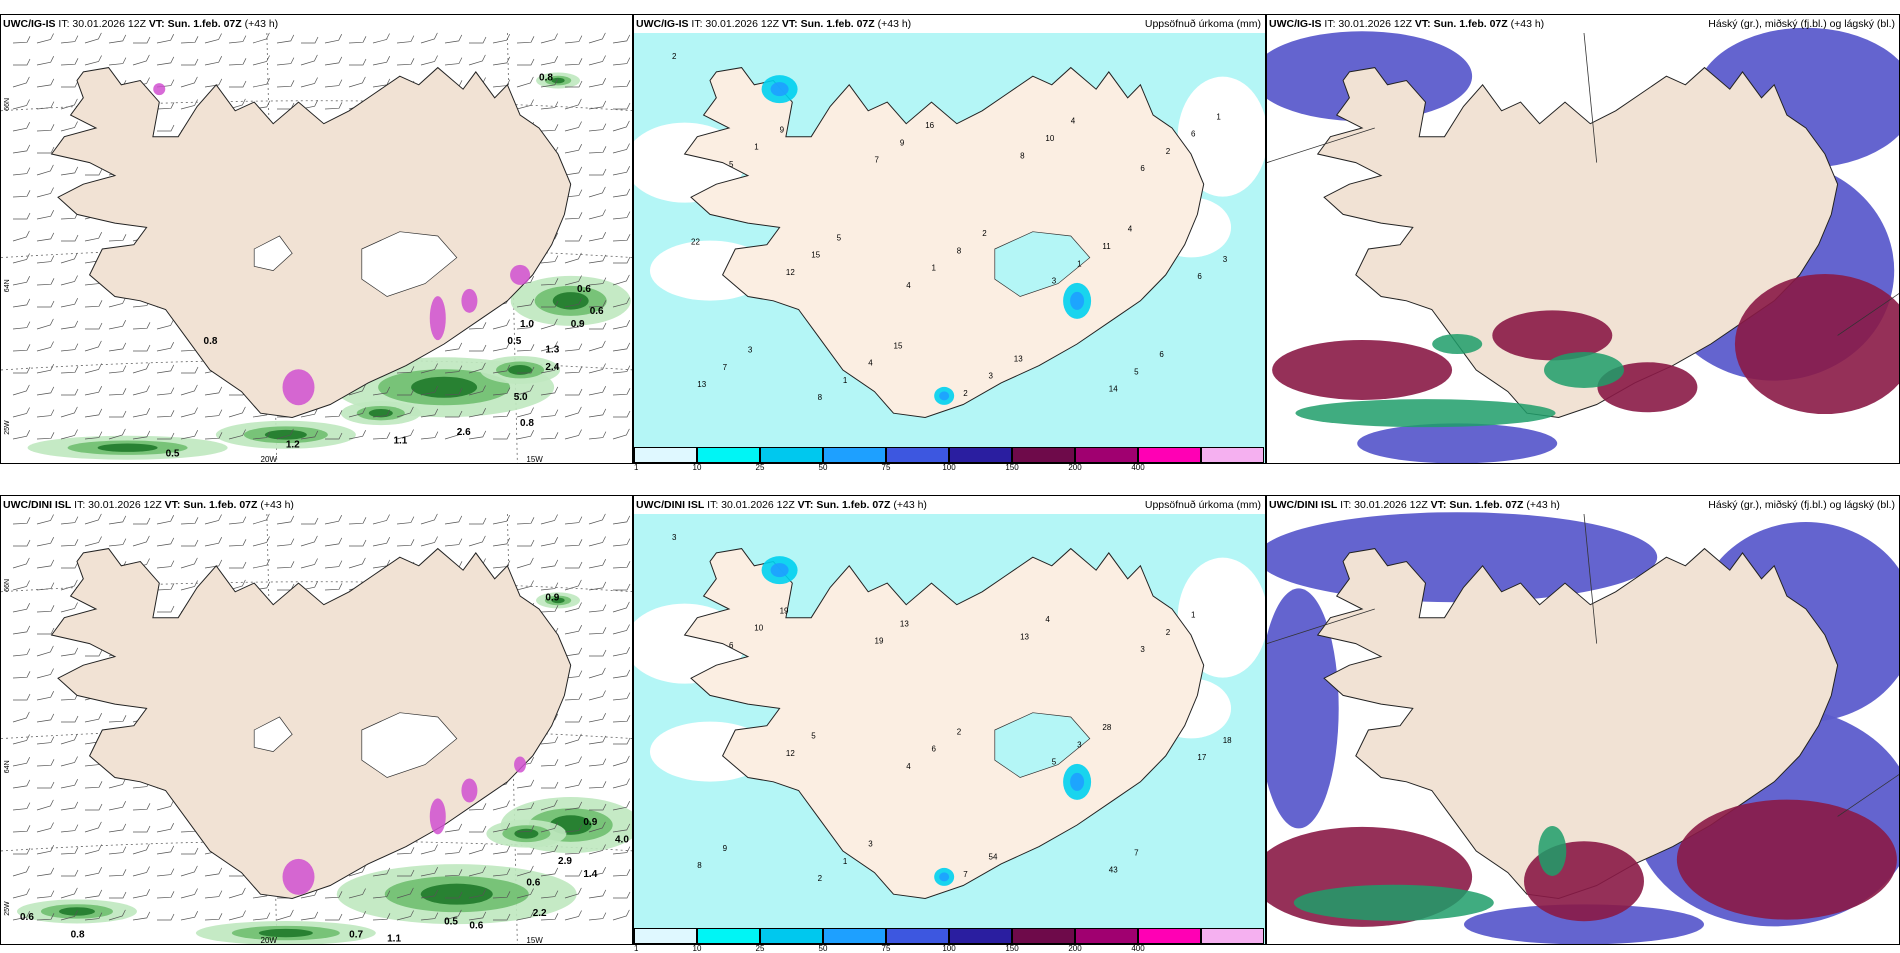 The height and width of the screenshot is (953, 1900). I want to click on low-cloud-area, so click(1457, 443).